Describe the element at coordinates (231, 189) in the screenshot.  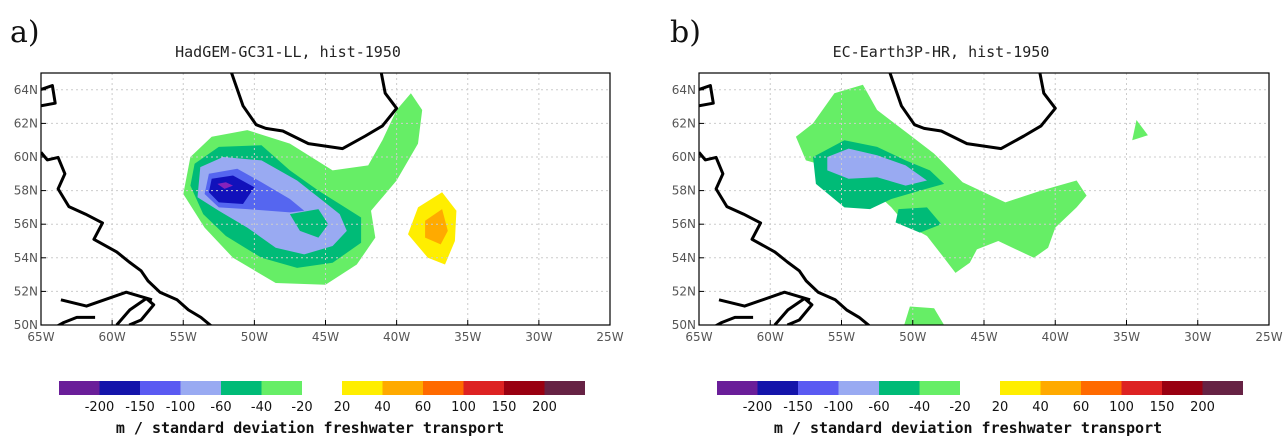
I see `contour-level-neg150` at that location.